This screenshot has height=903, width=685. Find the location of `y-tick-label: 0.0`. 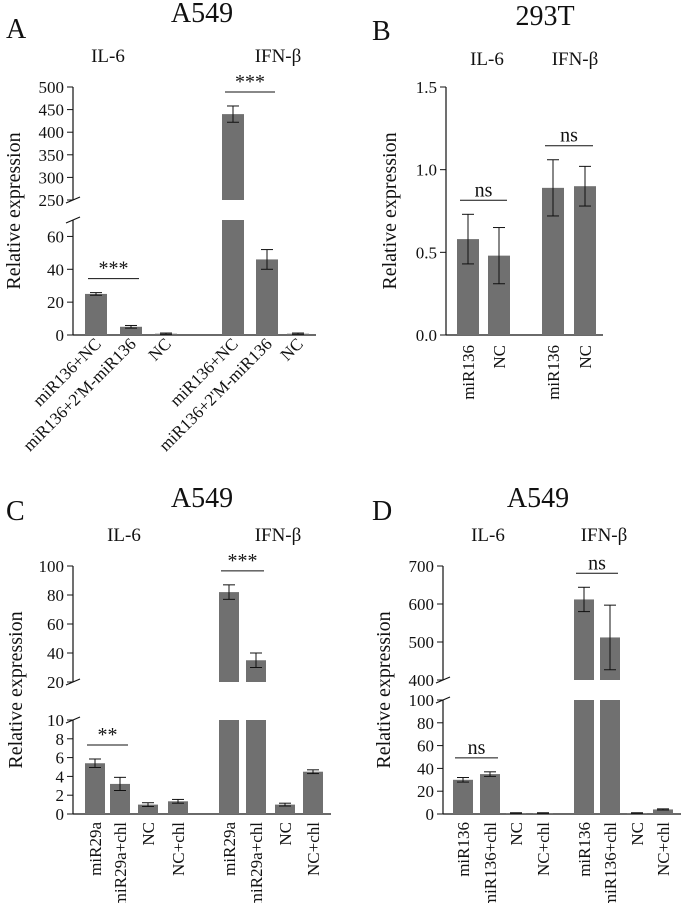

y-tick-label: 0.0 is located at coordinates (426, 335).